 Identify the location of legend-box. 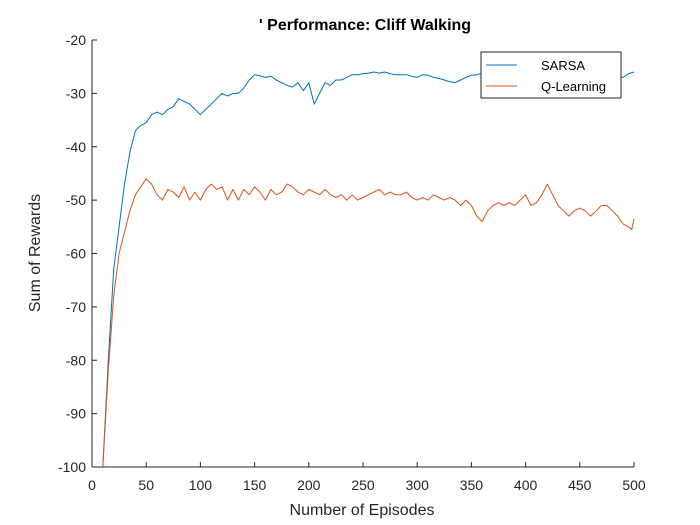
(551, 75).